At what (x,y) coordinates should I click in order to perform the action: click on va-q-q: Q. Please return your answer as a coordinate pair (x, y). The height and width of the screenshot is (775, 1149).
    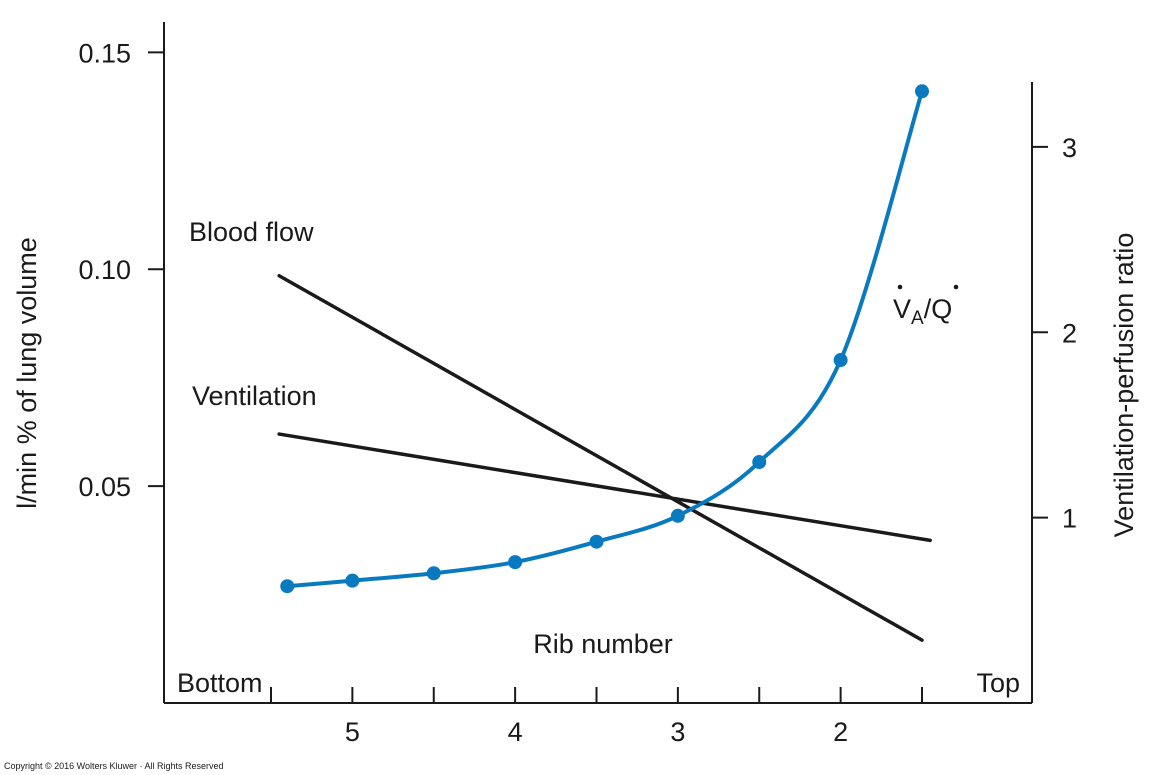
    Looking at the image, I should click on (941, 309).